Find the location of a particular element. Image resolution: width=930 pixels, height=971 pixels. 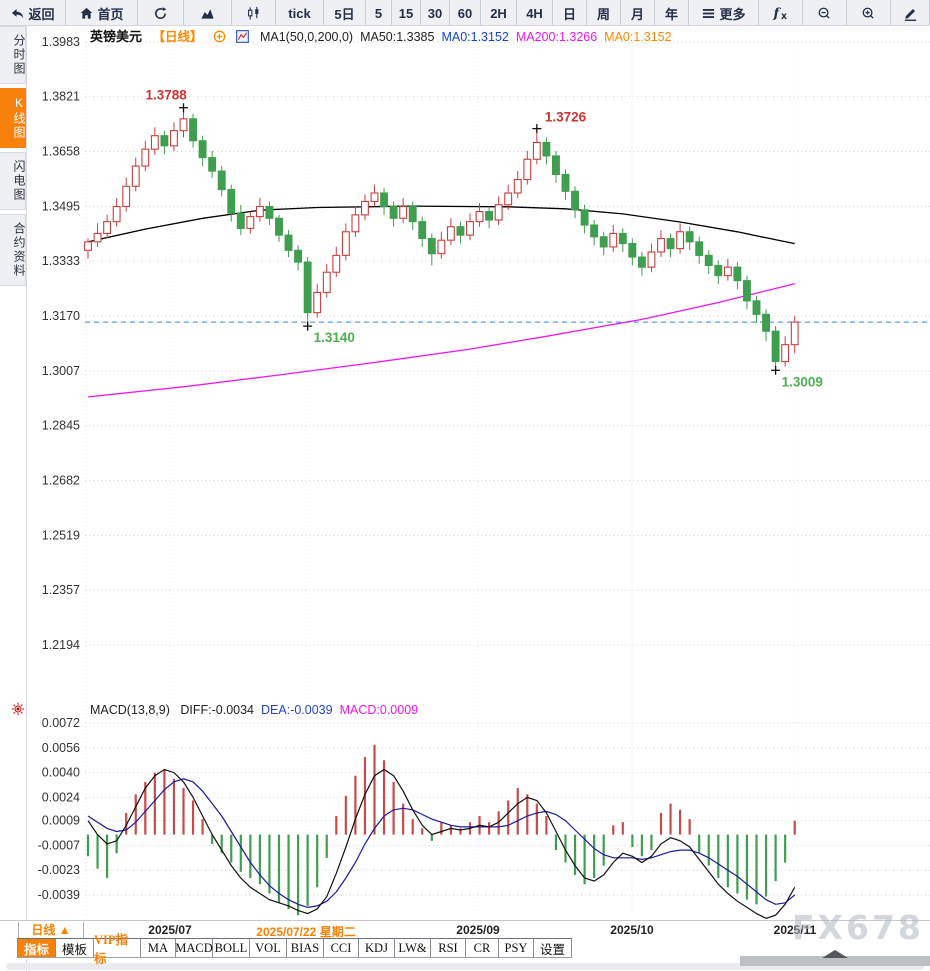

macd-value-label: DIFF:-0.0034 is located at coordinates (217, 710).